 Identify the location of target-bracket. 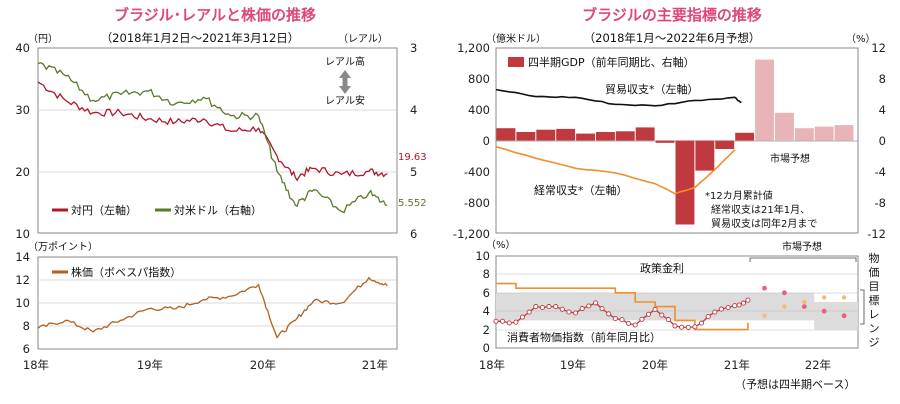
(862, 307).